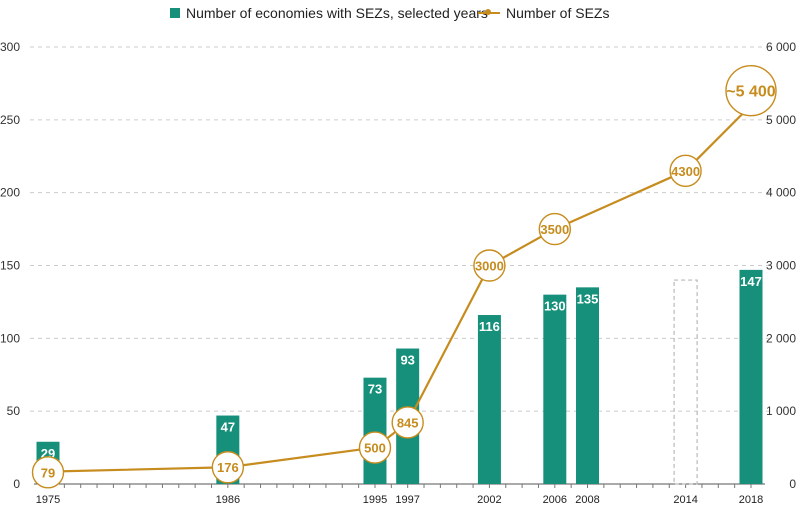 This screenshot has width=800, height=506. I want to click on x-tick-label: 1995, so click(375, 500).